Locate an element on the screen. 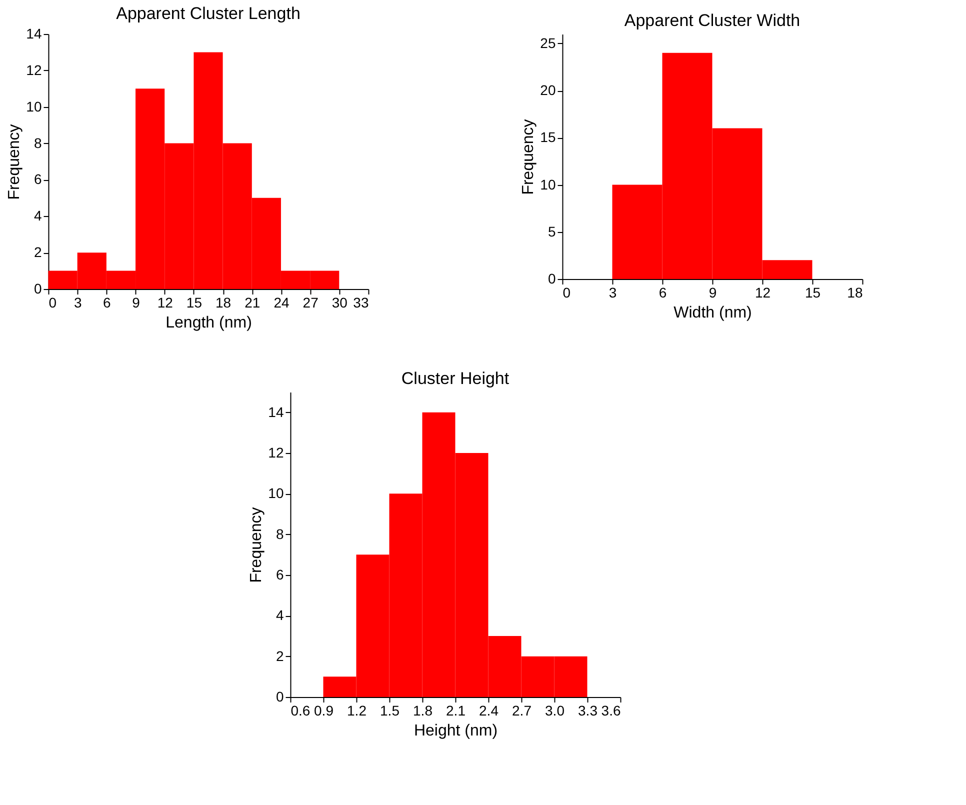 This screenshot has height=805, width=966. x-tick-label: 30 is located at coordinates (340, 302).